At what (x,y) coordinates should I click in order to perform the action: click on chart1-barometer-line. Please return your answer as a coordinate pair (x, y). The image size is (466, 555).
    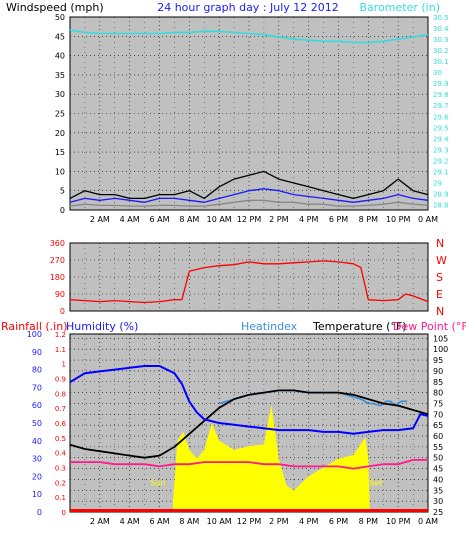
    Looking at the image, I should click on (249, 36).